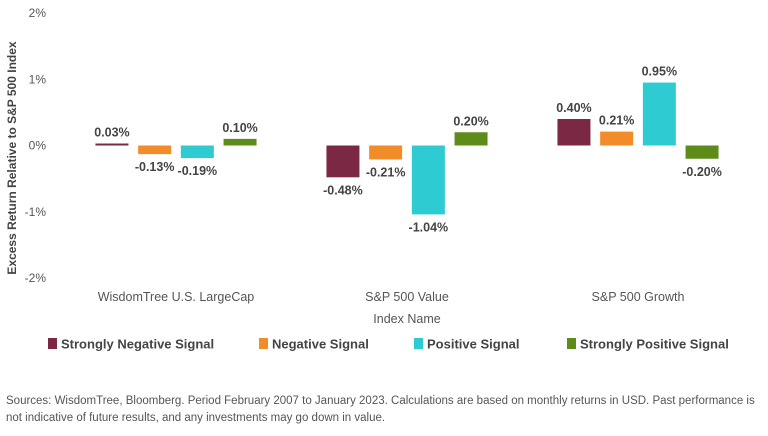 Image resolution: width=768 pixels, height=436 pixels. Describe the element at coordinates (616, 121) in the screenshot. I see `data-label: 0.21%` at that location.